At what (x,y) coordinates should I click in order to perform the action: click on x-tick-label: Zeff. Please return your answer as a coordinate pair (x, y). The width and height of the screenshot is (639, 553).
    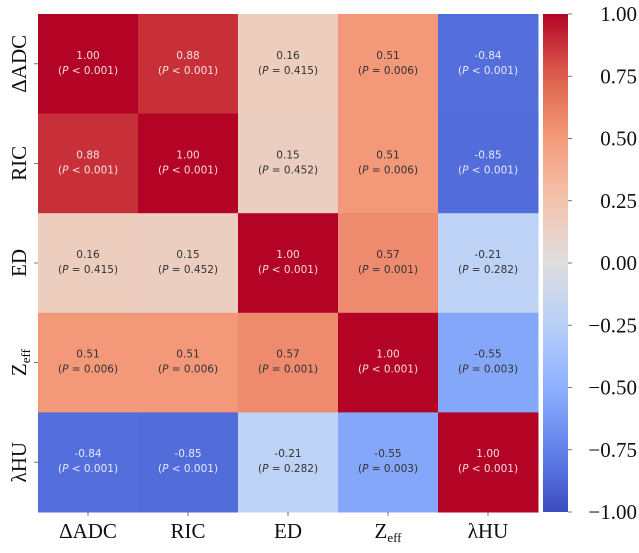
    Looking at the image, I should click on (388, 532).